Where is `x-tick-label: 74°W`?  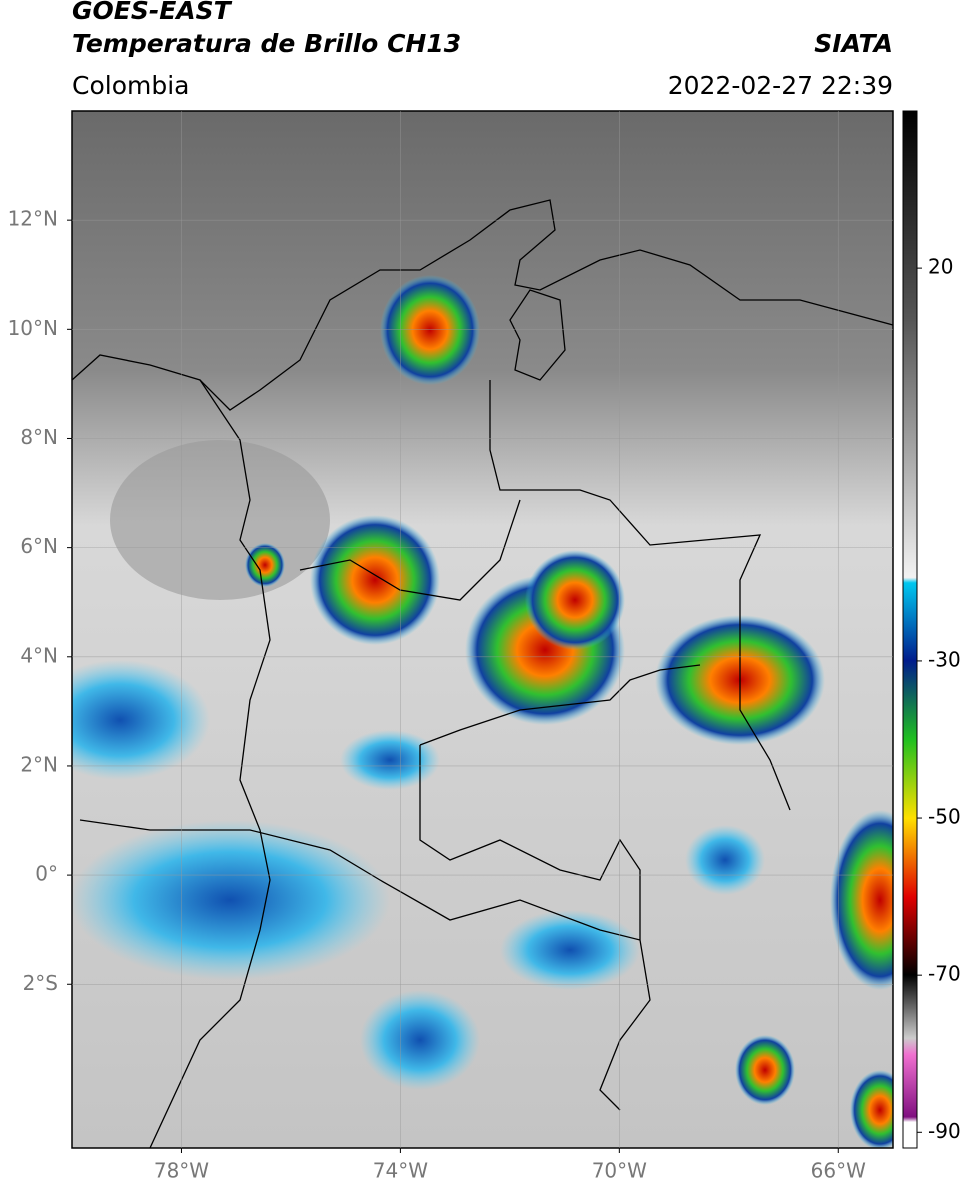
x-tick-label: 74°W is located at coordinates (400, 1171).